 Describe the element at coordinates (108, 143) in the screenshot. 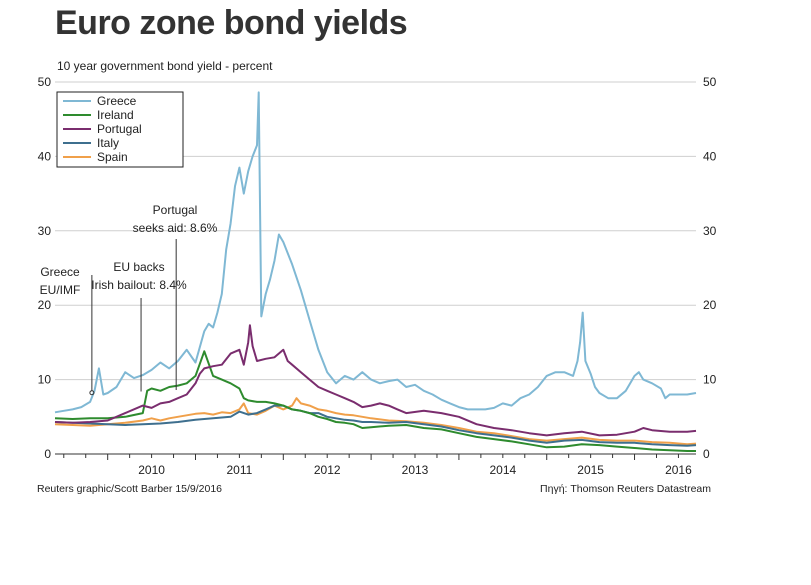

I see `legend-label-italy: Italy` at that location.